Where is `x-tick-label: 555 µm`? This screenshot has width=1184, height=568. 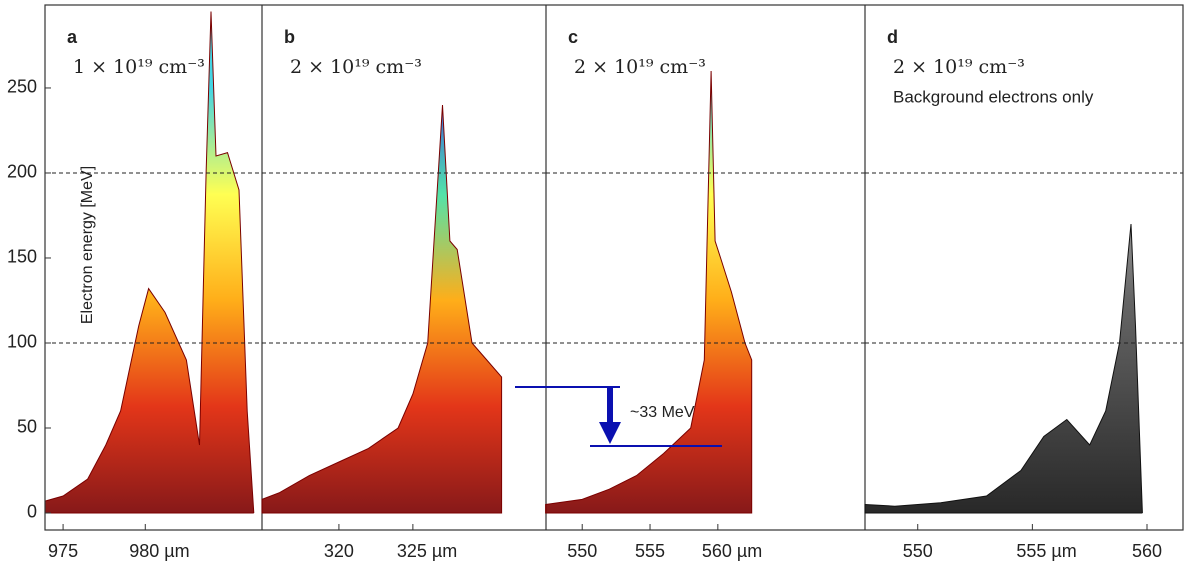 x-tick-label: 555 µm is located at coordinates (1046, 551).